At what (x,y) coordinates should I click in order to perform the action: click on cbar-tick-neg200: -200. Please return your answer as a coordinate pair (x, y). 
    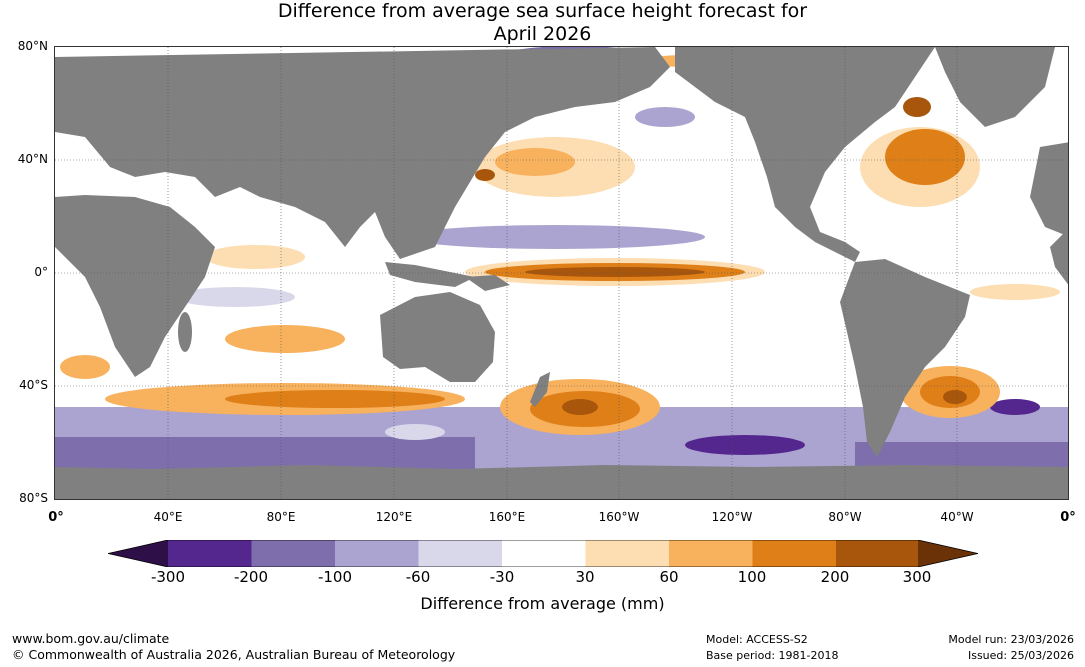
    Looking at the image, I should click on (251, 577).